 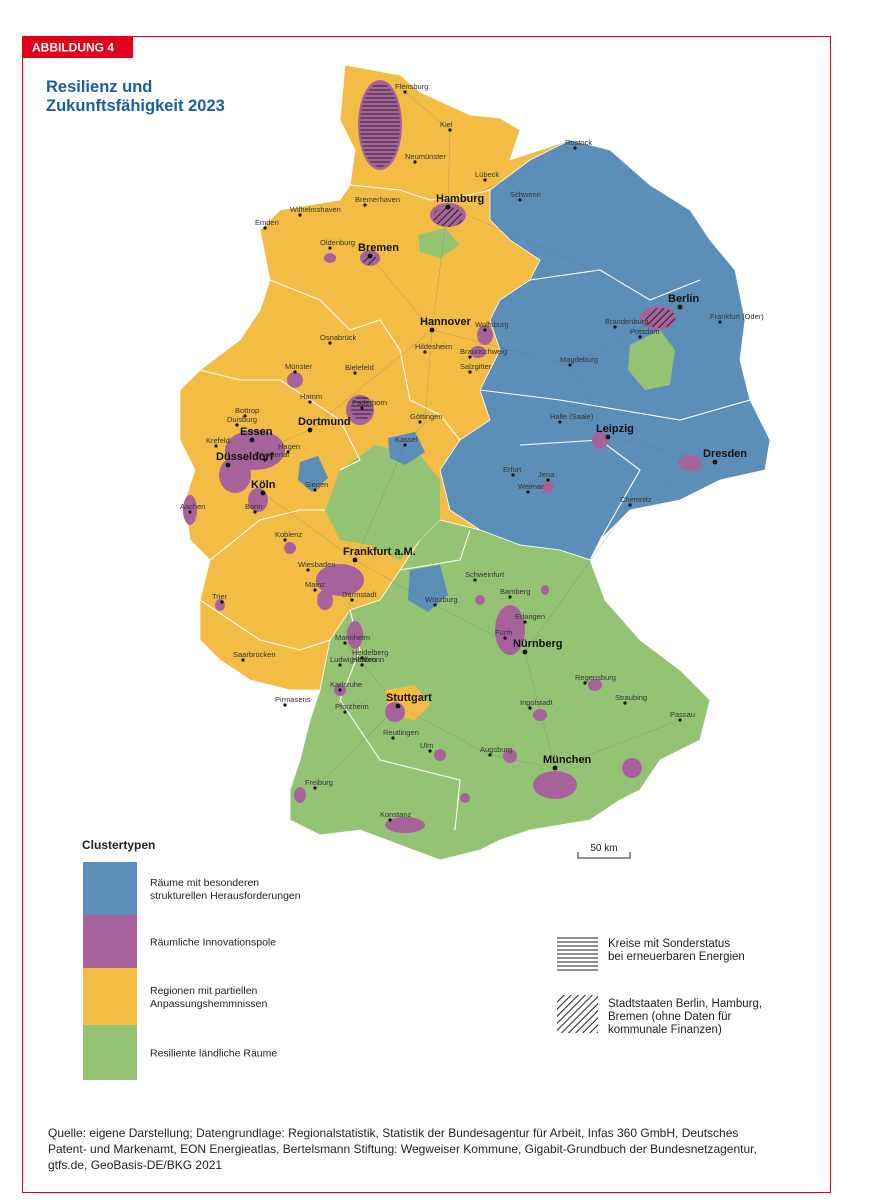 What do you see at coordinates (324, 422) in the screenshot?
I see `city-label-major: Dortmund` at bounding box center [324, 422].